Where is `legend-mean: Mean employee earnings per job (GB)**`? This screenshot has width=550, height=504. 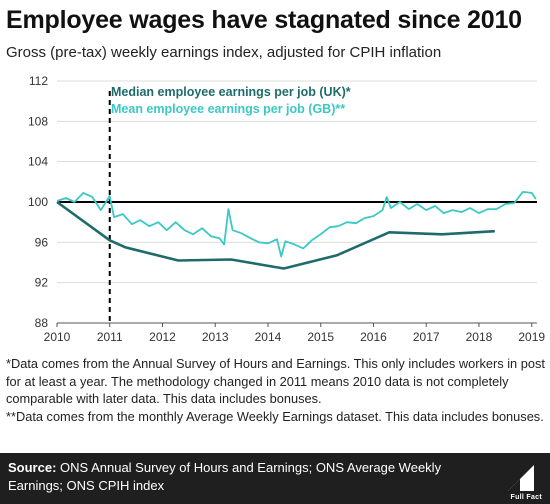
legend-mean: Mean employee earnings per job (GB)** is located at coordinates (228, 109).